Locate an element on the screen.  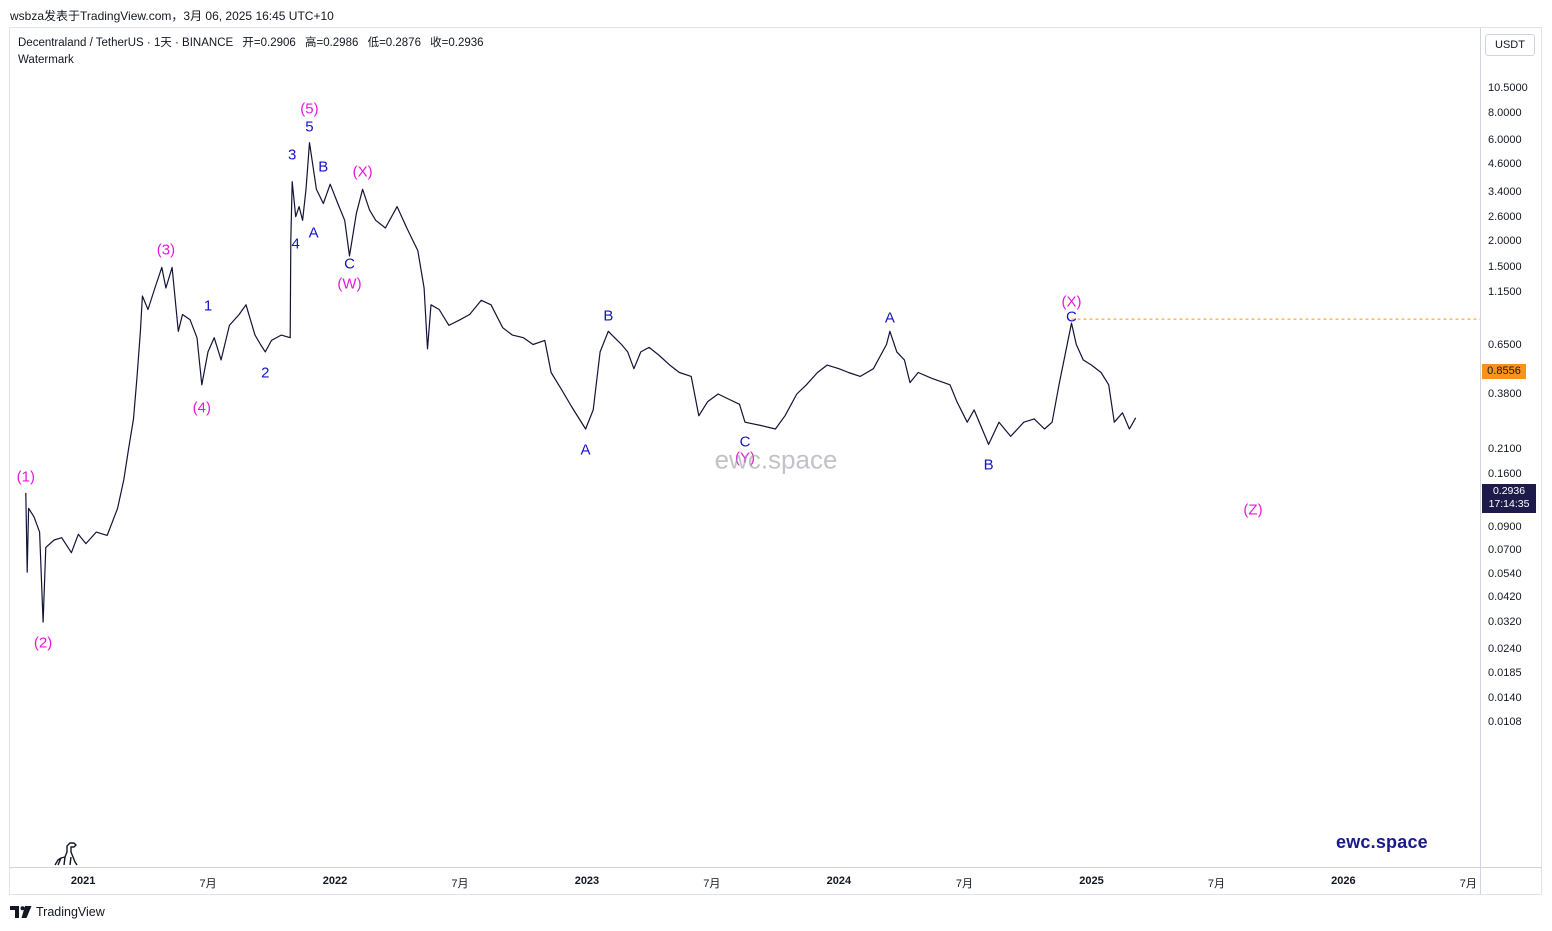
legend-high: 高=0.2986 is located at coordinates (331, 43).